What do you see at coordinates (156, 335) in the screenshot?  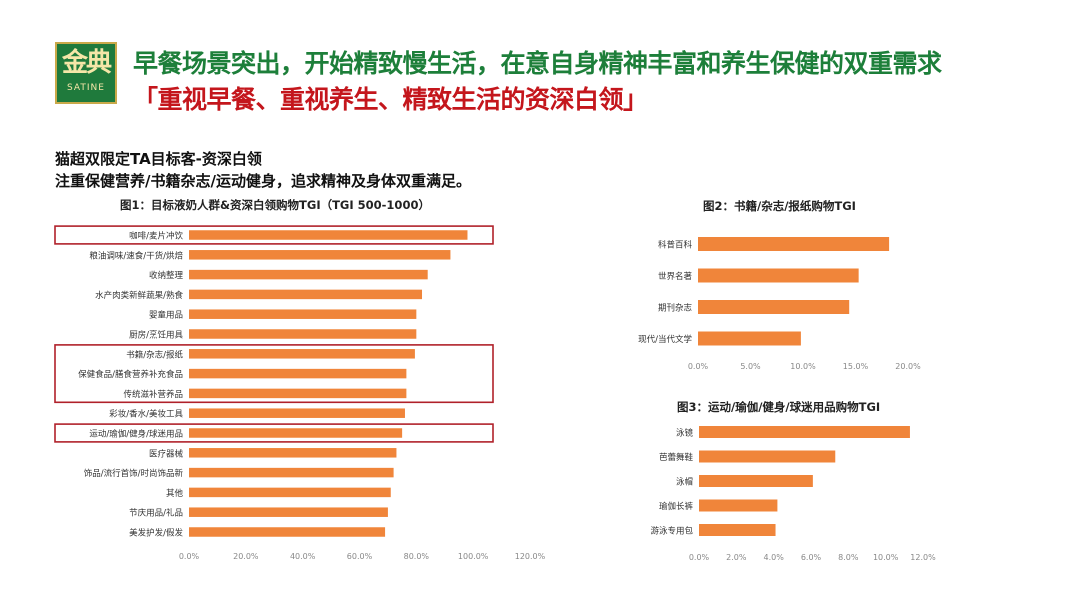 I see `chart1-category-label: 厨房/烹饪用具` at bounding box center [156, 335].